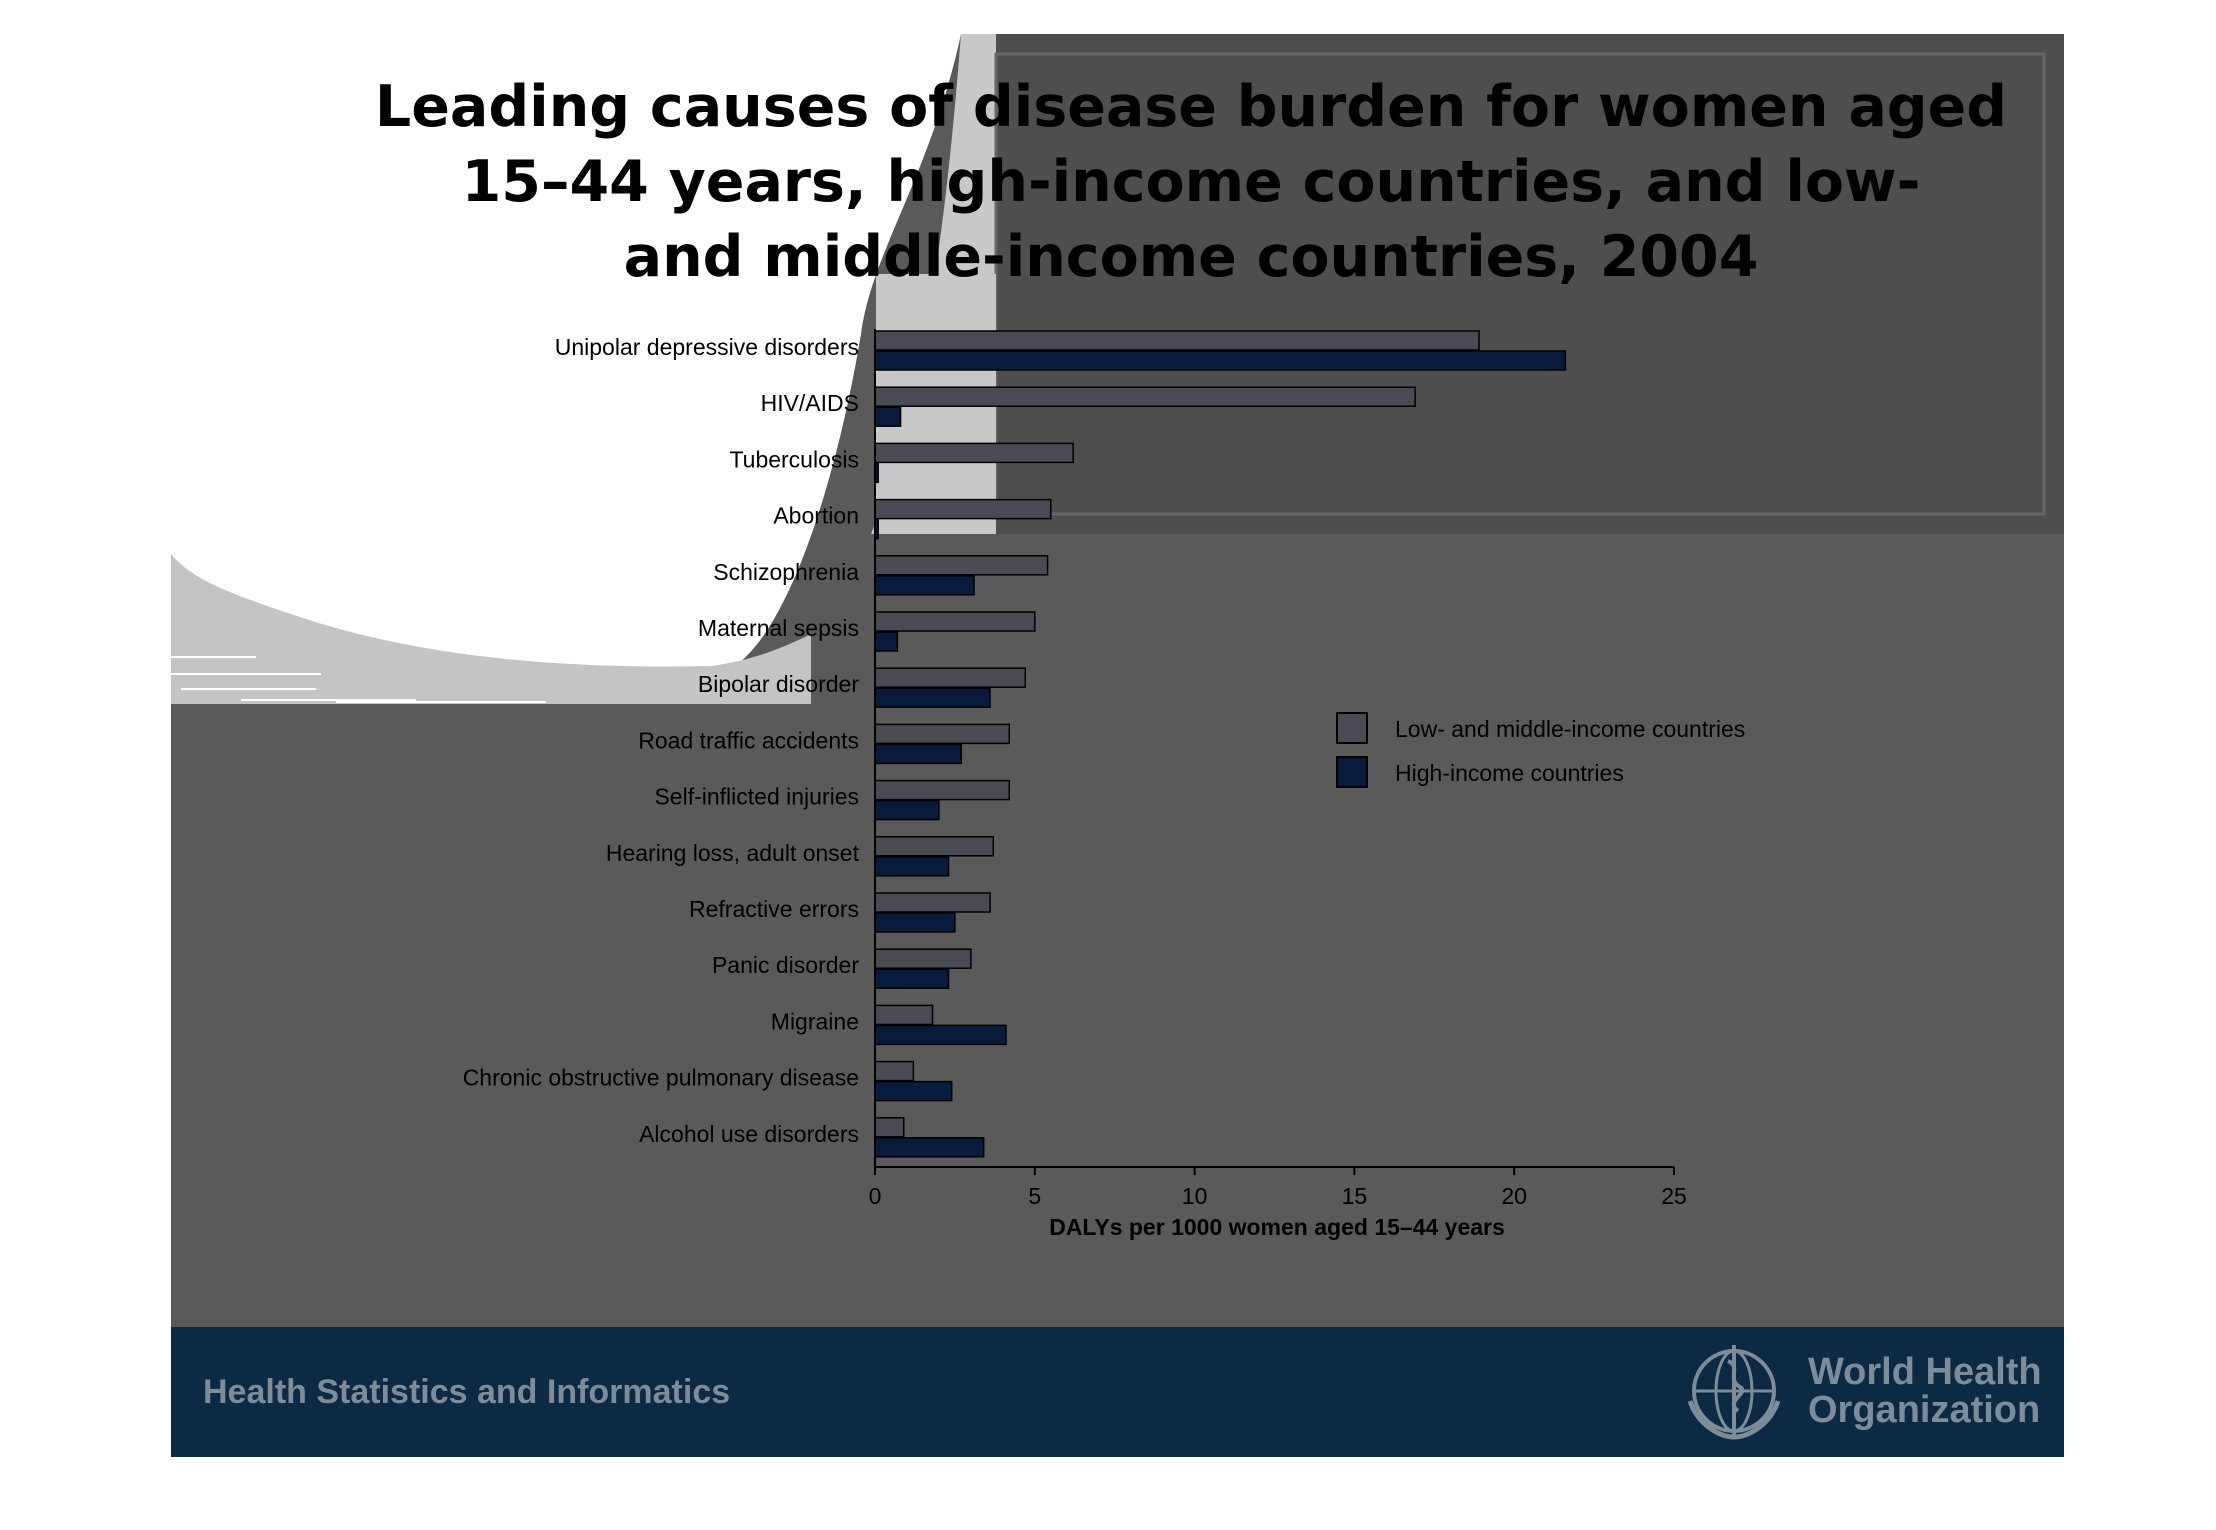 This screenshot has height=1530, width=2216. Describe the element at coordinates (1674, 1196) in the screenshot. I see `x-tick-label: 25` at that location.